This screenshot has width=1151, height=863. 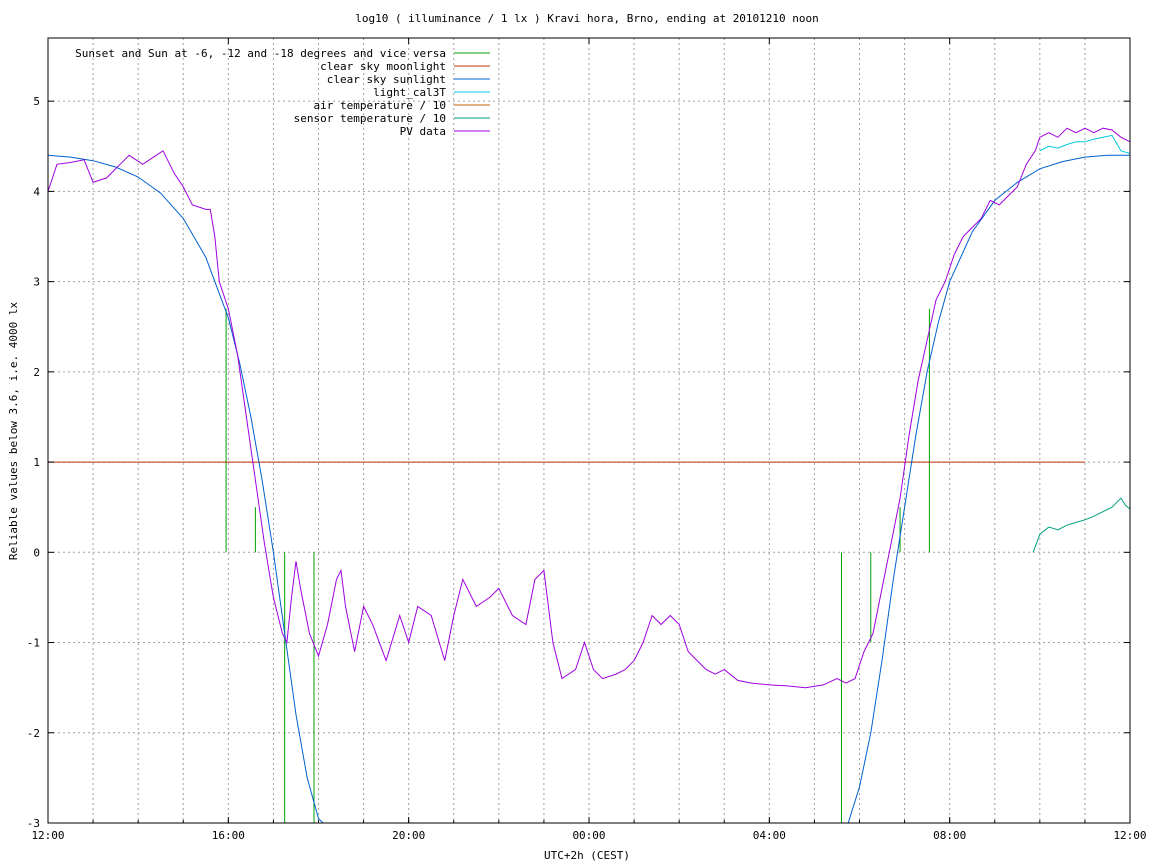 I want to click on x-axis-label: UTC+2h (CEST), so click(x=587, y=855).